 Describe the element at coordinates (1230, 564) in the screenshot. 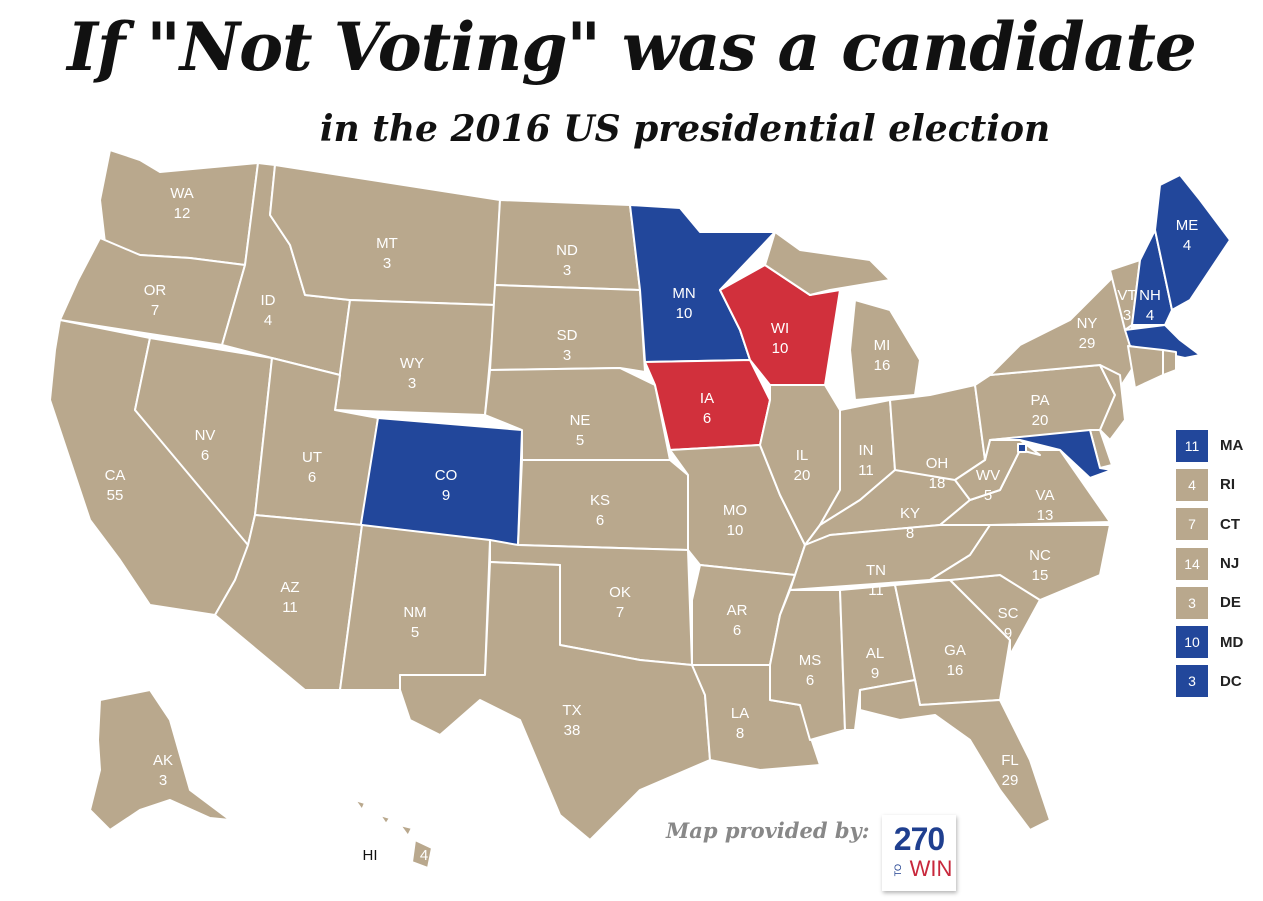

I see `legend-state-label: NJ` at that location.